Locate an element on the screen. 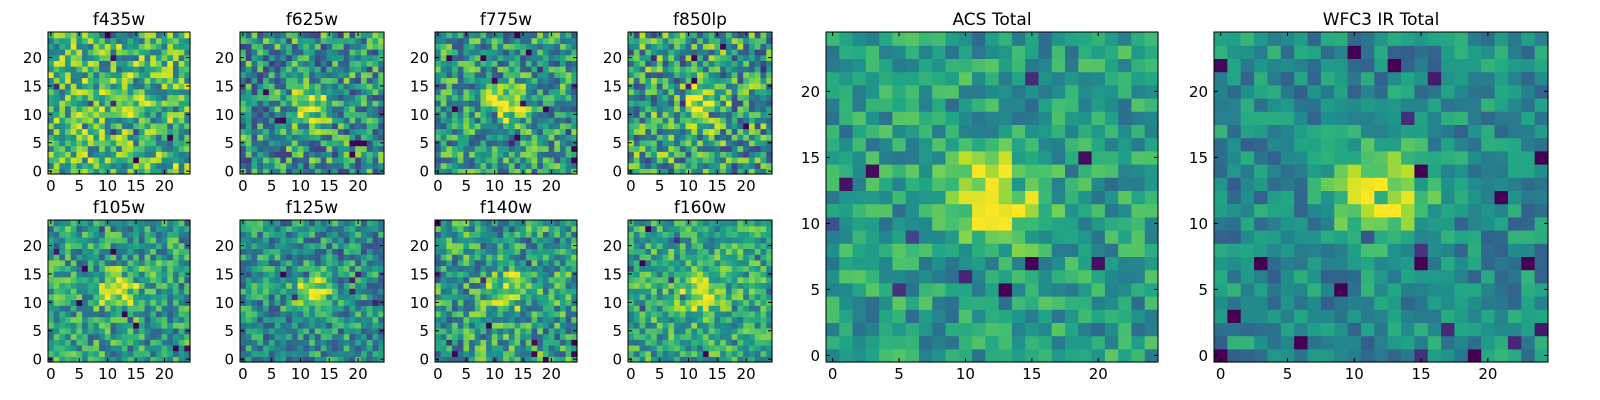 This screenshot has height=400, width=1600. x-tick-label: 15 is located at coordinates (329, 186).